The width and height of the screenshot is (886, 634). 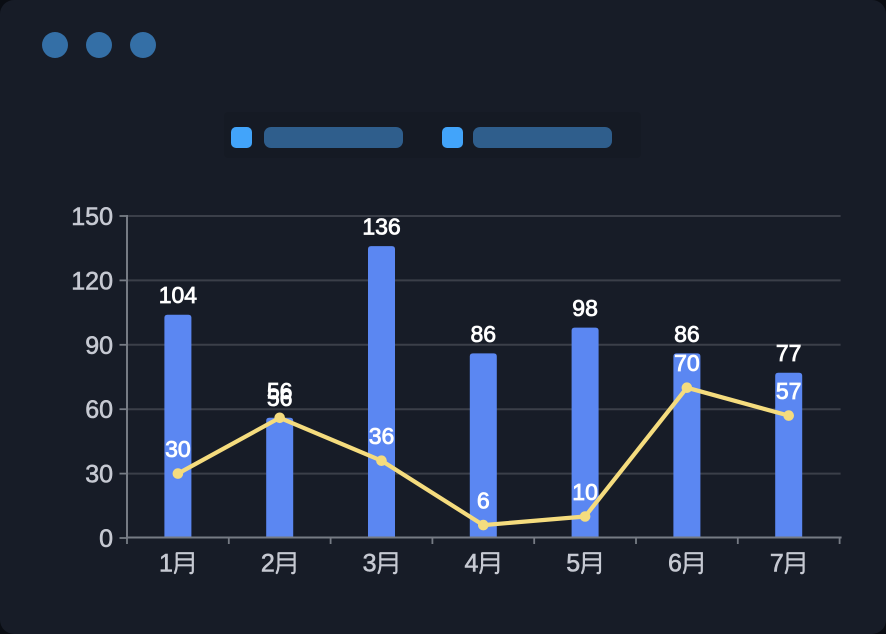 What do you see at coordinates (687, 363) in the screenshot?
I see `svg-text: 70` at bounding box center [687, 363].